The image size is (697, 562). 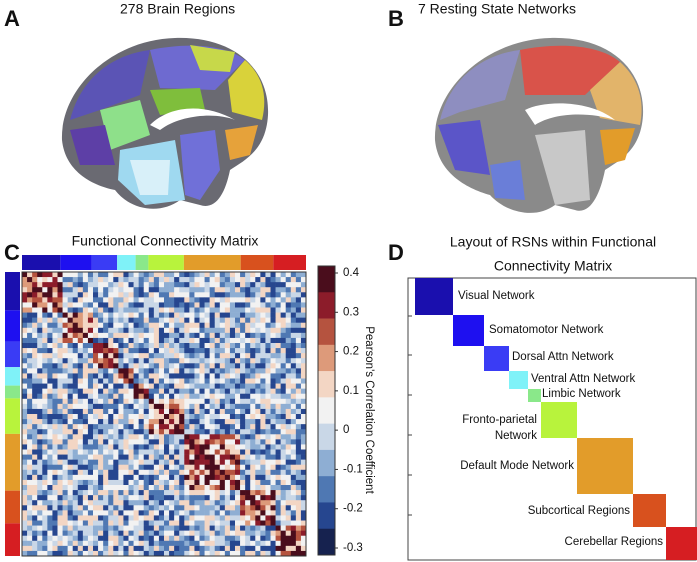 I want to click on network-strip, so click(x=12, y=326).